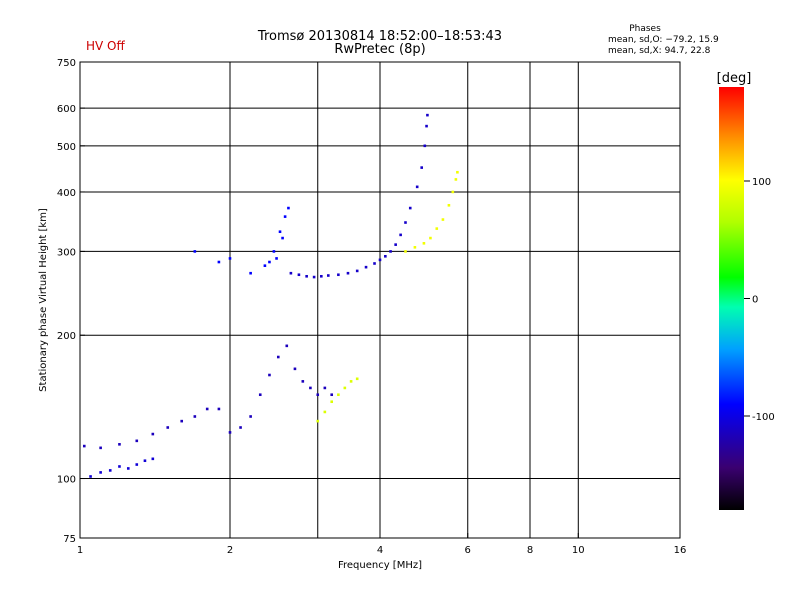 The width and height of the screenshot is (800, 600). I want to click on colorbar-label: [deg], so click(734, 78).